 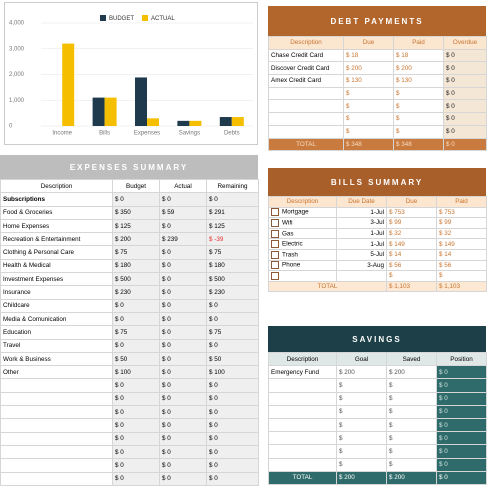 I want to click on cell: Investment Expenses, so click(x=56, y=279).